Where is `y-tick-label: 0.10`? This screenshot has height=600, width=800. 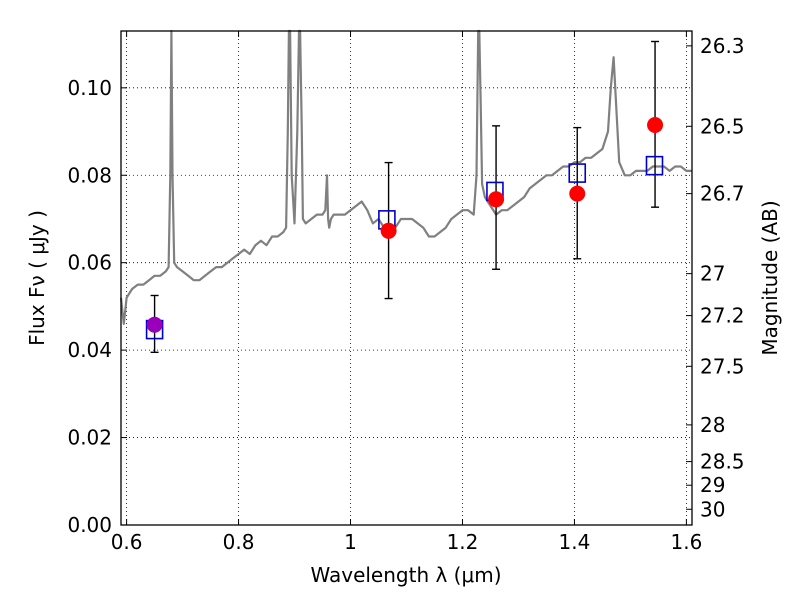
y-tick-label: 0.10 is located at coordinates (89, 88).